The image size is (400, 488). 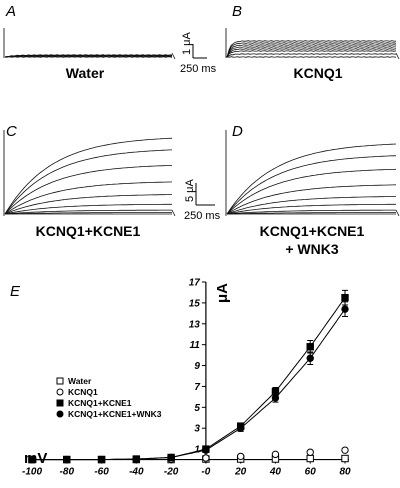 What do you see at coordinates (11, 131) in the screenshot?
I see `panel-letter-c: C` at bounding box center [11, 131].